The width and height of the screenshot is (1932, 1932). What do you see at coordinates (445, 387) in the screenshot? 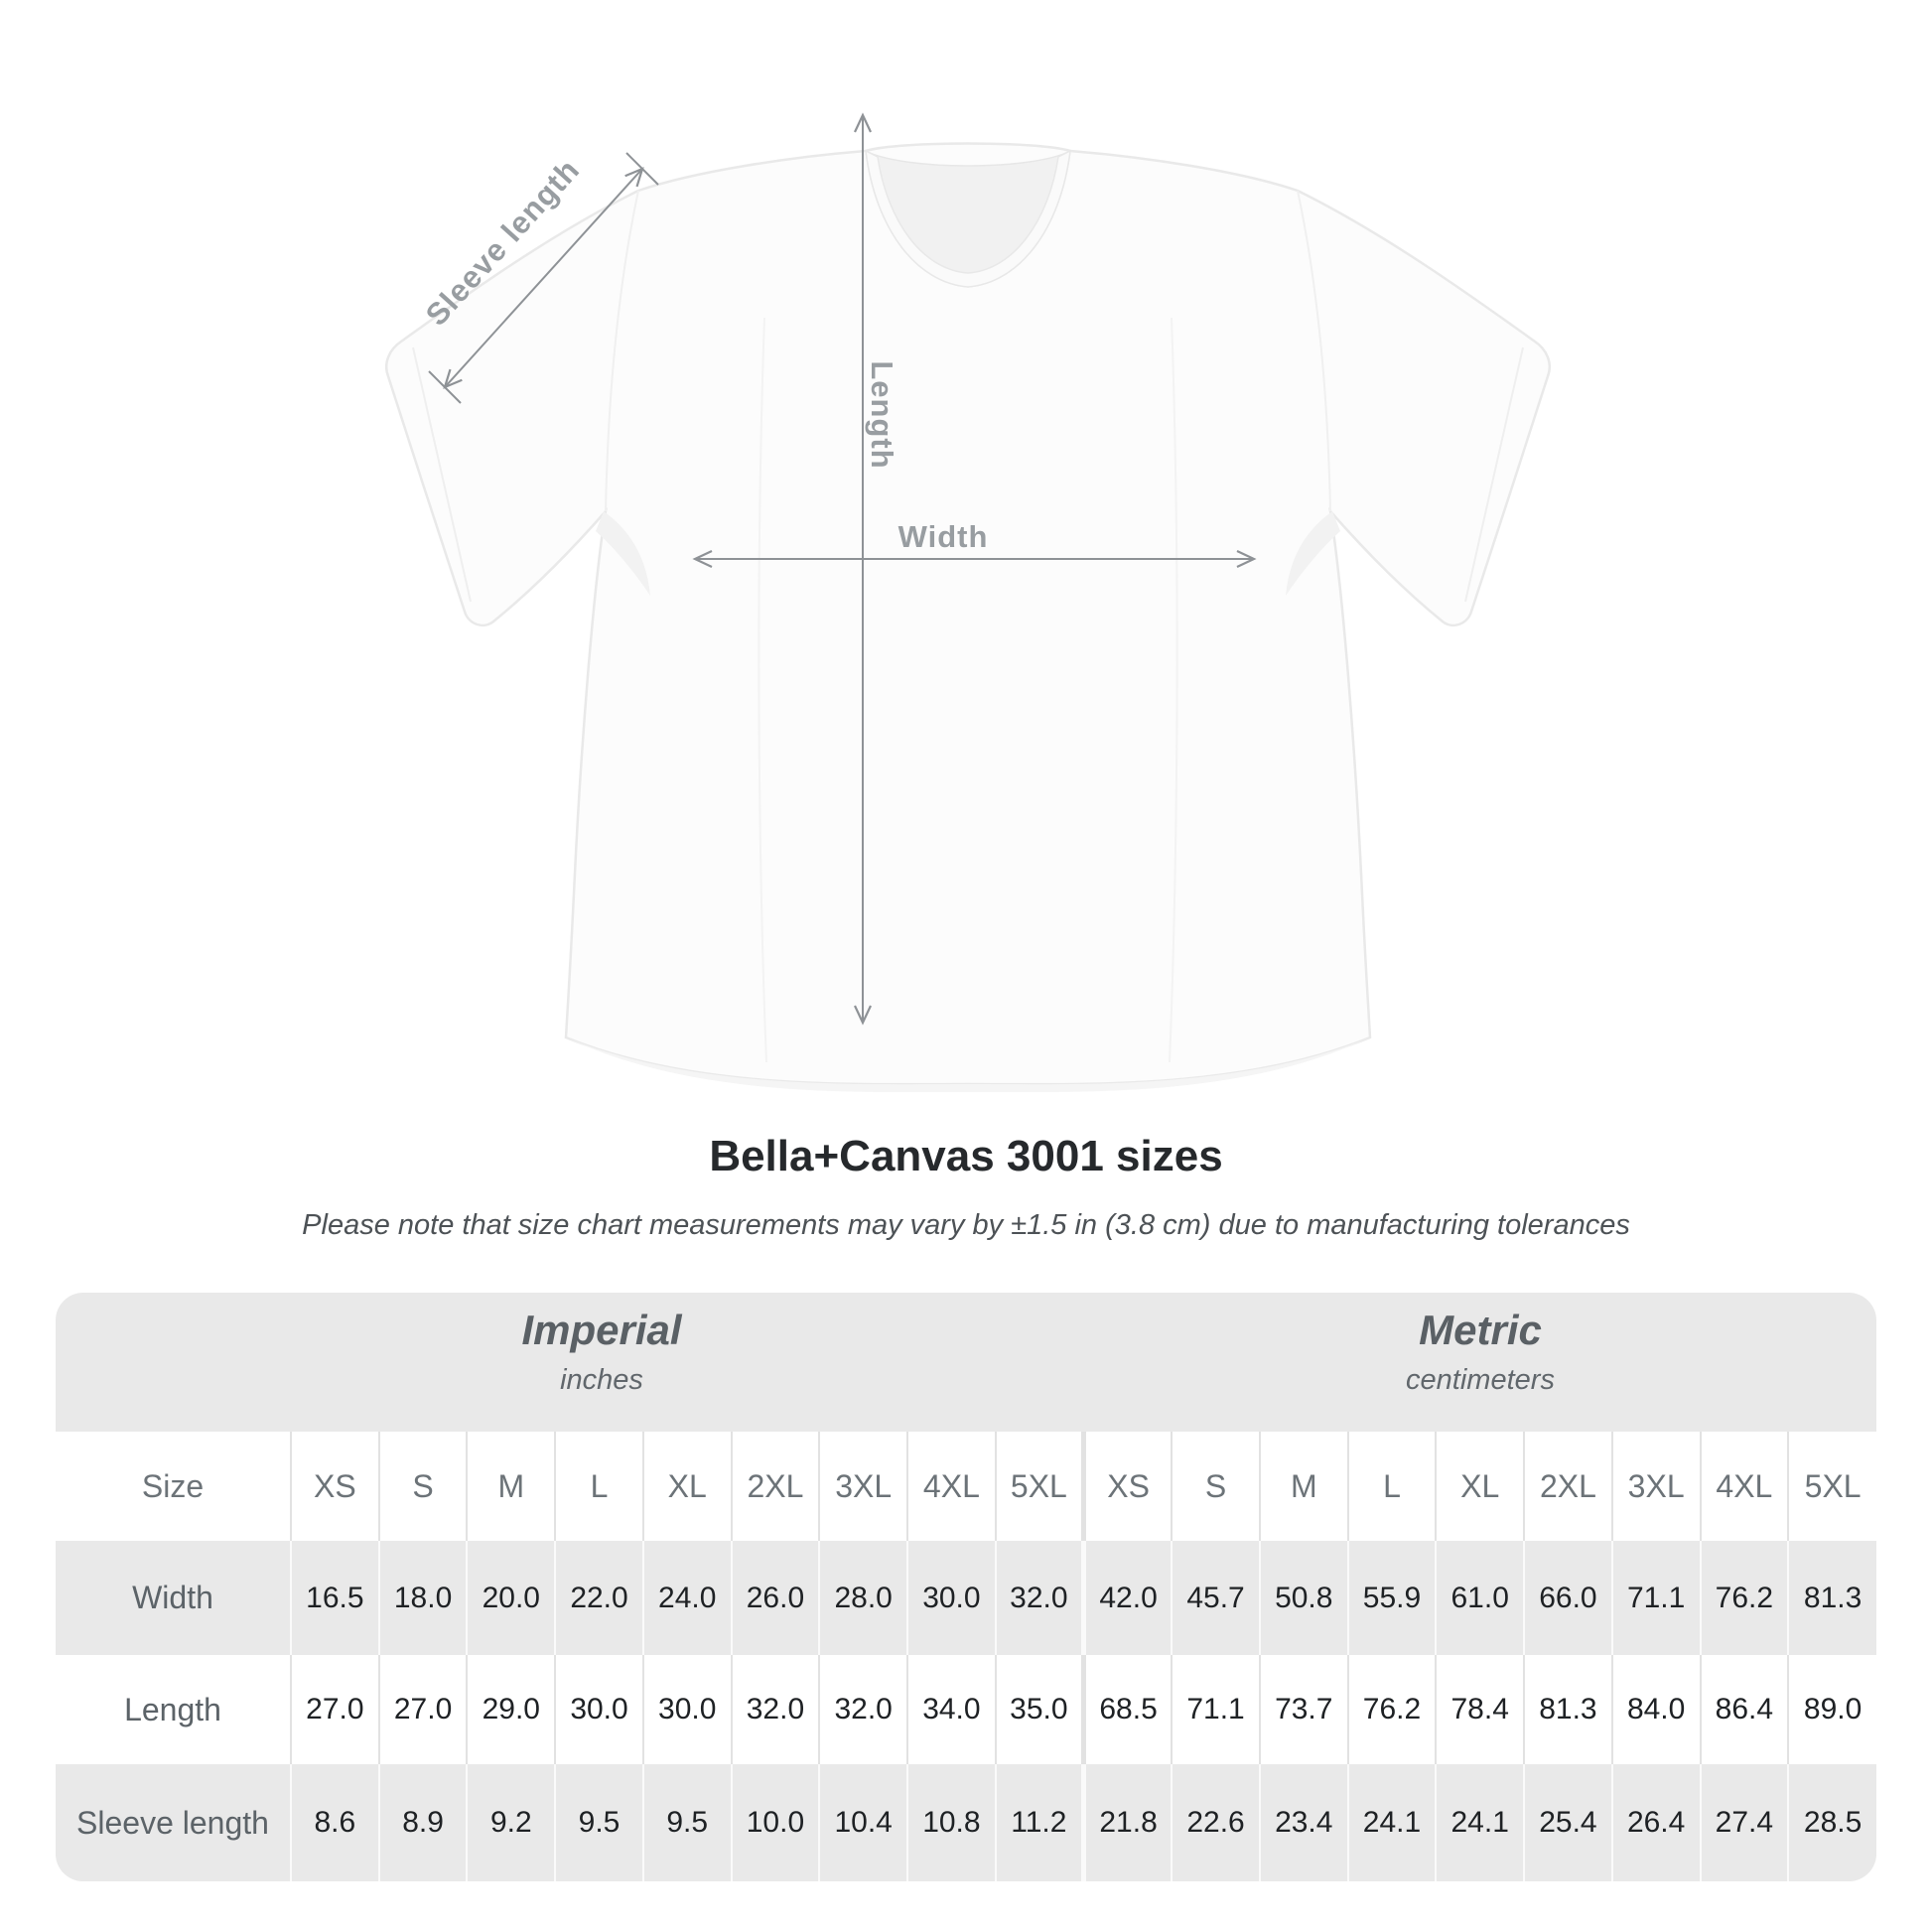
I see `sleeve-tick-bottom` at bounding box center [445, 387].